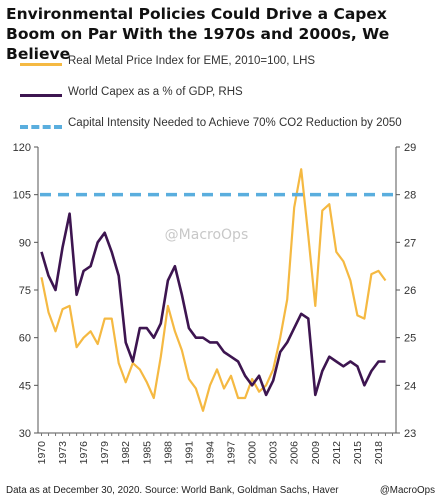 The width and height of the screenshot is (441, 503). Describe the element at coordinates (25, 291) in the screenshot. I see `y-left-tick-label: 75` at that location.